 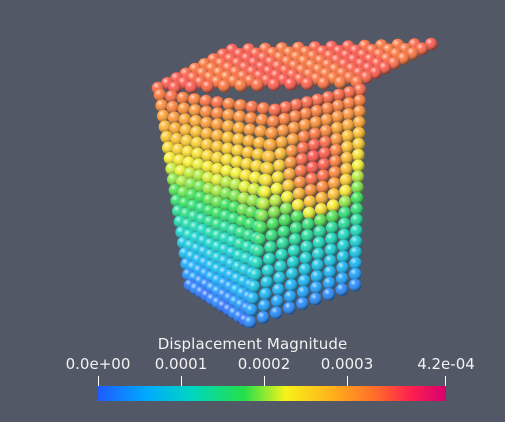 What do you see at coordinates (264, 364) in the screenshot?
I see `colorbar-tick-label: 0.0002` at bounding box center [264, 364].